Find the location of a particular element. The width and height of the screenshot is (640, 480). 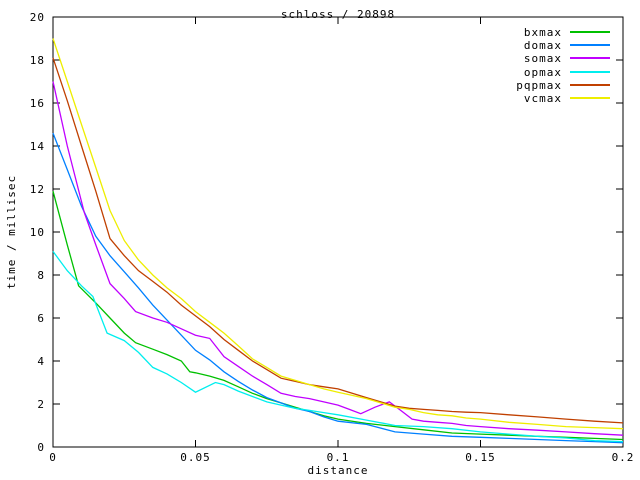

y-tick-label: 6 is located at coordinates (41, 318).